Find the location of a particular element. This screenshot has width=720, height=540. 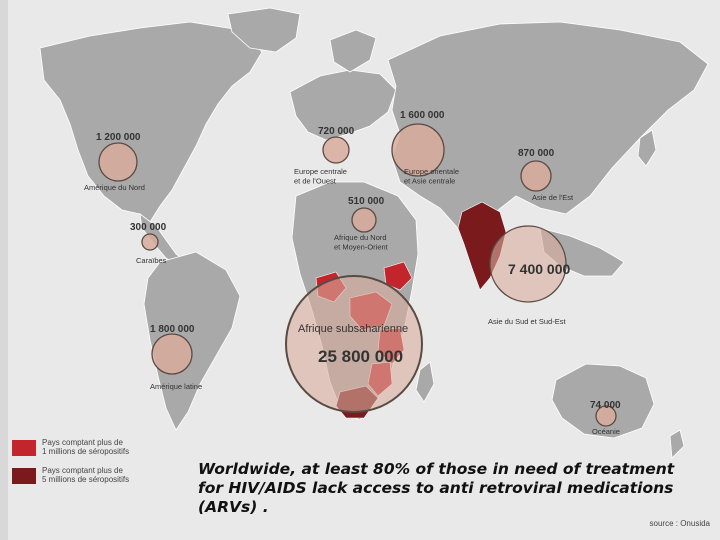

source-credit: source : Onusida is located at coordinates (679, 523).